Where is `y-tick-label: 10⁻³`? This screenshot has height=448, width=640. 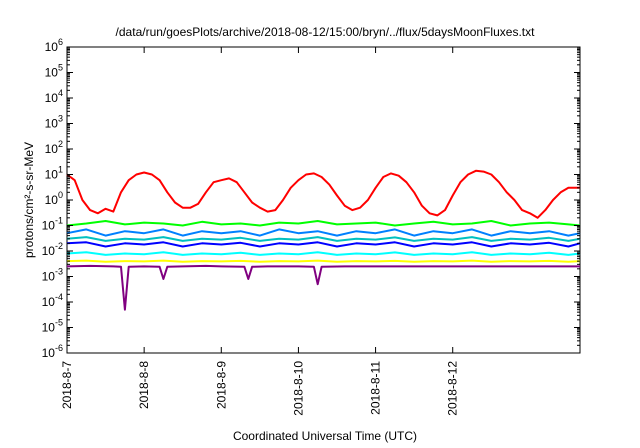
y-tick-label: 10⁻³ is located at coordinates (52, 275).